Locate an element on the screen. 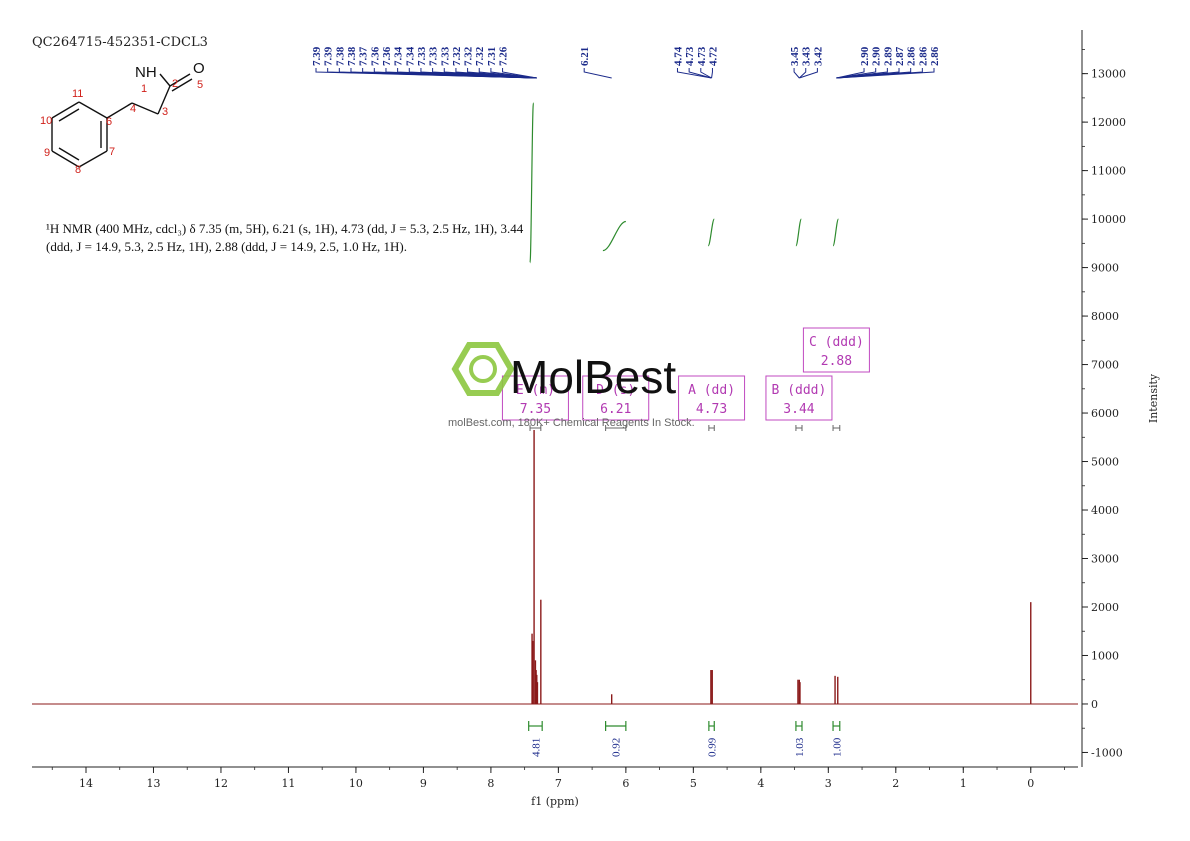  peak-label: 3.43 is located at coordinates (807, 56).